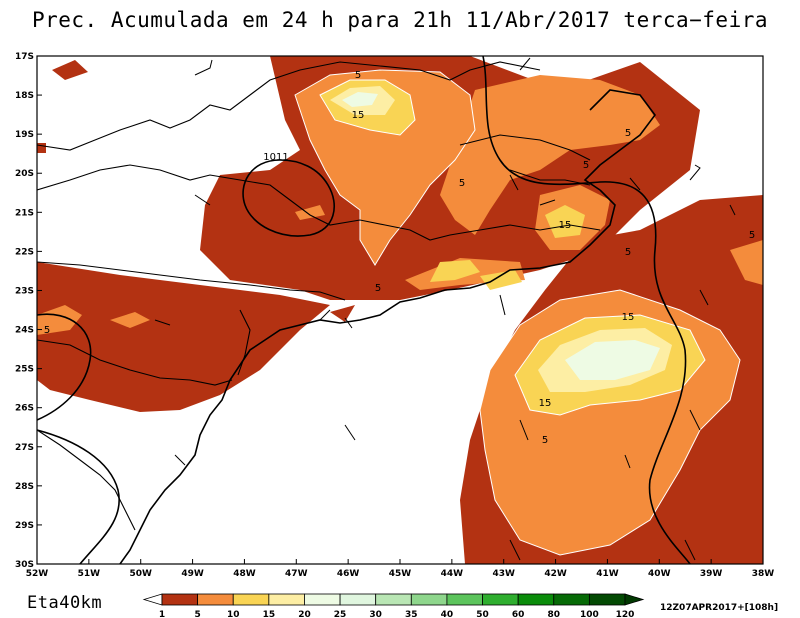  Describe the element at coordinates (269, 614) in the screenshot. I see `legend-tick-label: 15` at that location.